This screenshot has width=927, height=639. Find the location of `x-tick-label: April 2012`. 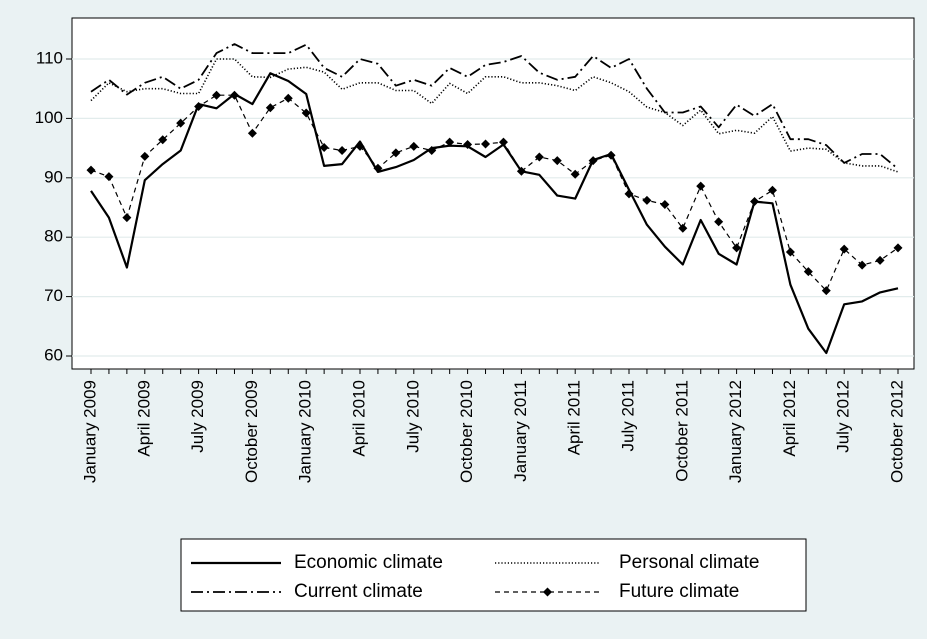

x-tick-label: April 2012 is located at coordinates (789, 418).